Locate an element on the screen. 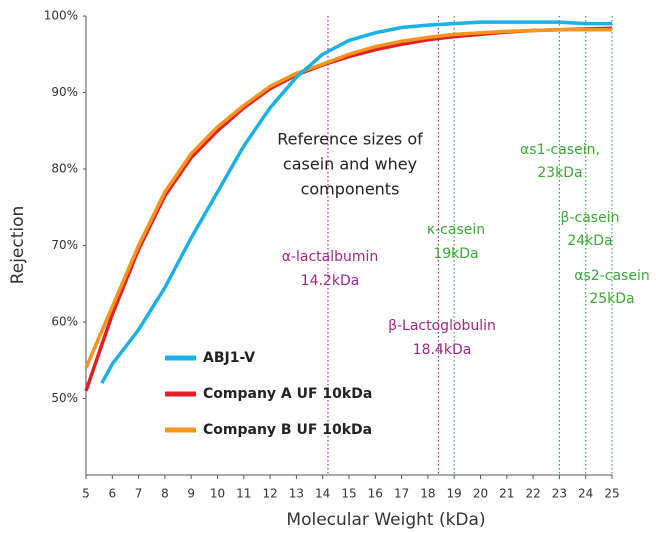  x-tick-label: 23 is located at coordinates (559, 494).